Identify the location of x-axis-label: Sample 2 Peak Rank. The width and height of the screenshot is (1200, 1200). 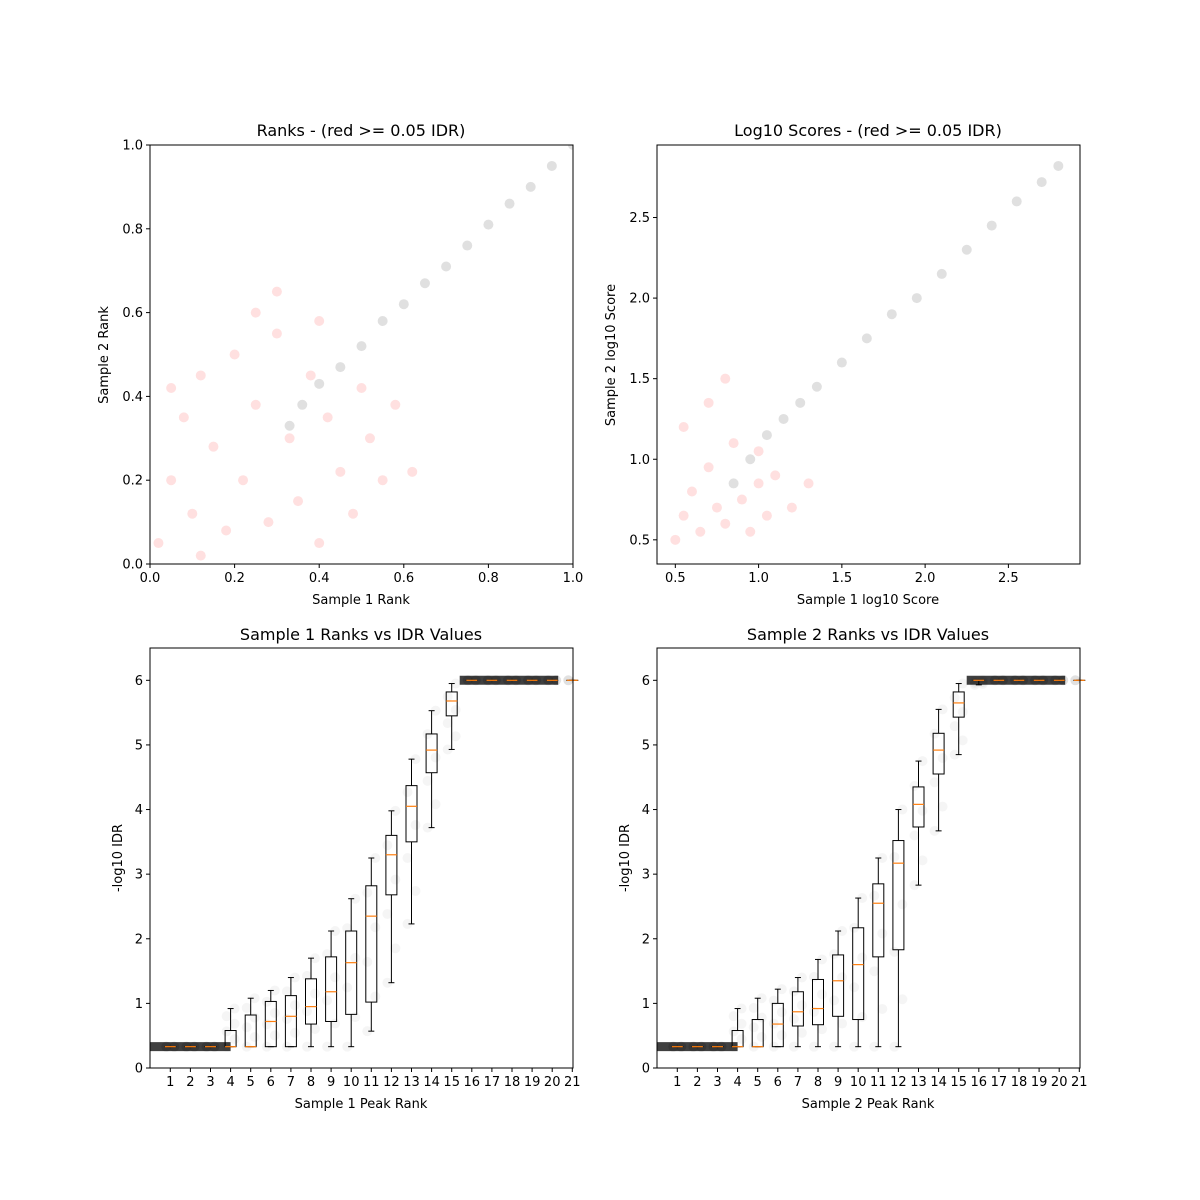
(868, 1104).